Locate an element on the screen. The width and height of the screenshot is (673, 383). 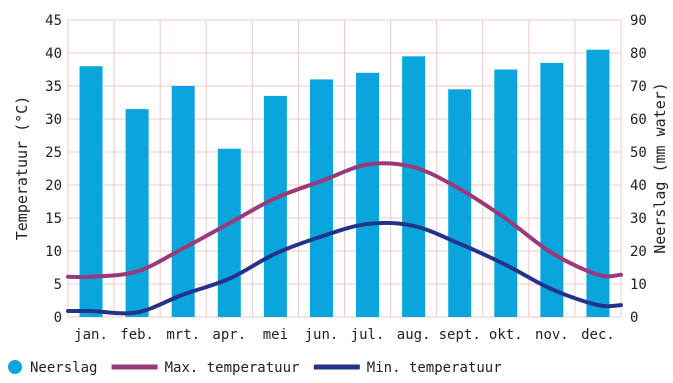
y-left-tick-label: 10 is located at coordinates (53, 252).